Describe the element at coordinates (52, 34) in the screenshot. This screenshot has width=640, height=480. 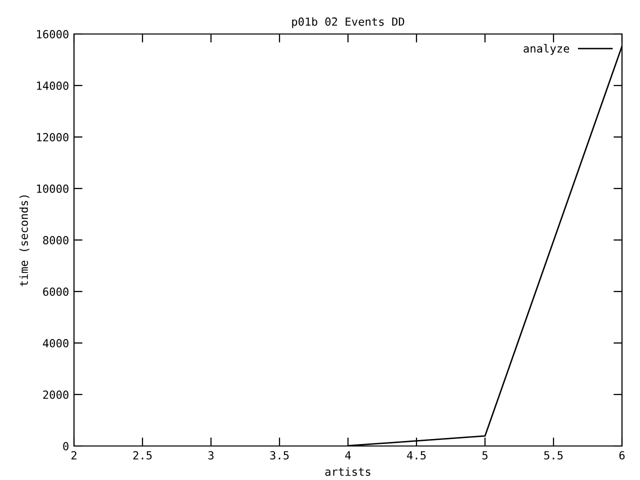
I see `y-tick-label: 16000` at that location.